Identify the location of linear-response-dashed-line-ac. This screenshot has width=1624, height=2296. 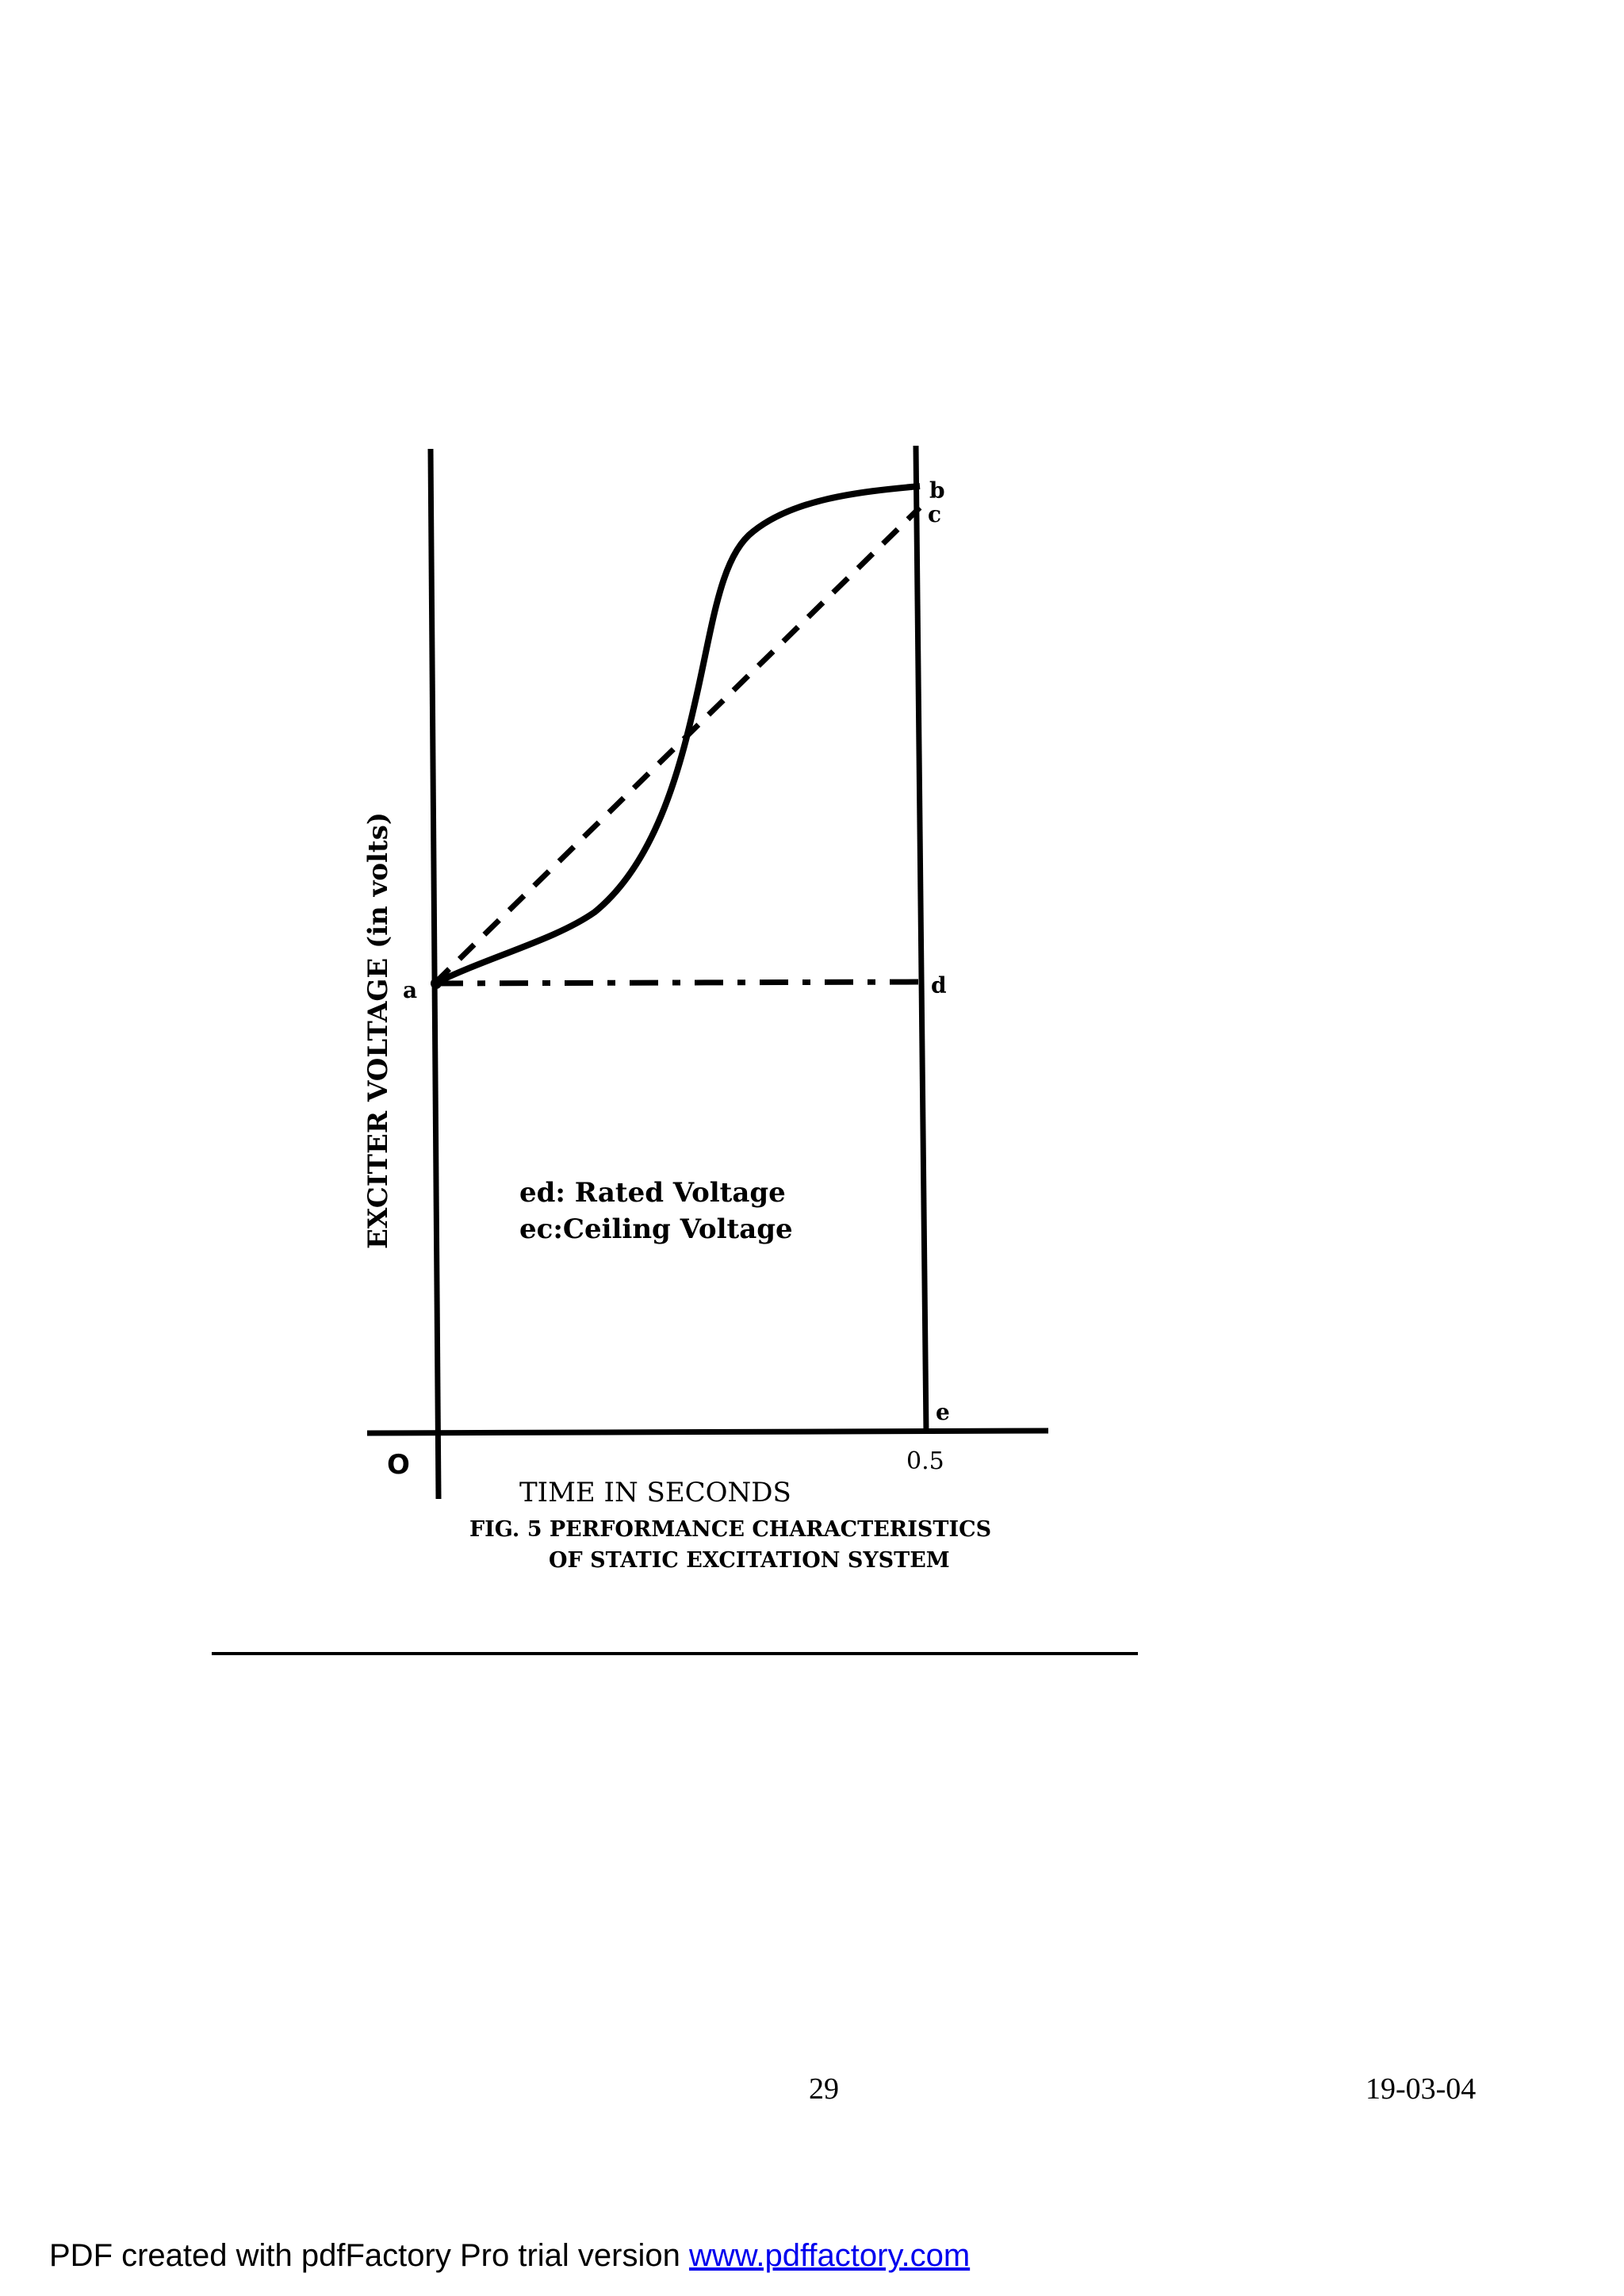
(677, 745).